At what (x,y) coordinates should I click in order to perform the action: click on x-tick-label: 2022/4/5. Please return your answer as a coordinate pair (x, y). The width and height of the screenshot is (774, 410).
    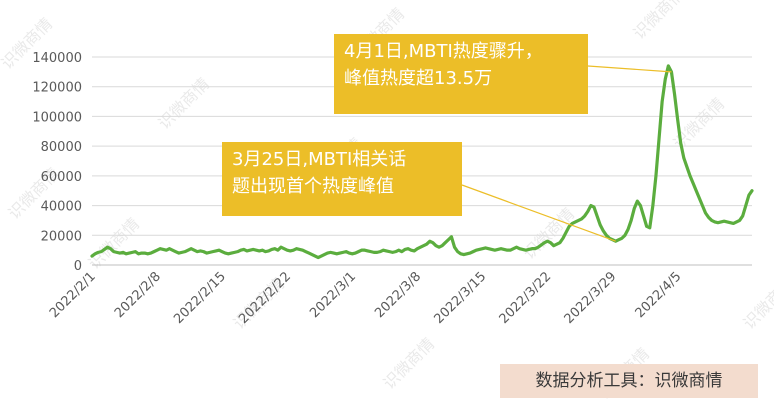
    Looking at the image, I should click on (659, 295).